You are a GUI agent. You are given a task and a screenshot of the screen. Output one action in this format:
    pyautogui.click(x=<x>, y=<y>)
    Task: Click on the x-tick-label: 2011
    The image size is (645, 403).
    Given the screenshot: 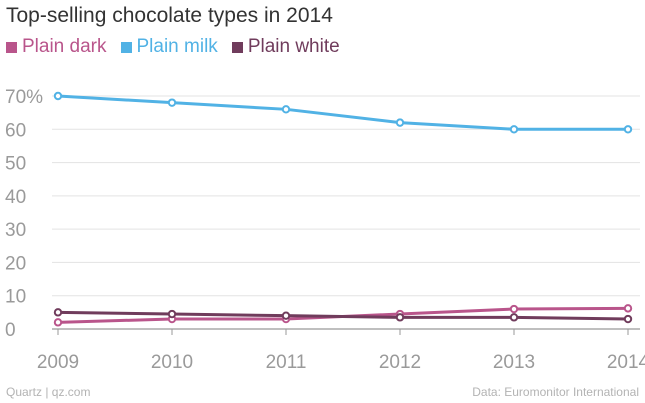 What is the action you would take?
    pyautogui.click(x=286, y=362)
    